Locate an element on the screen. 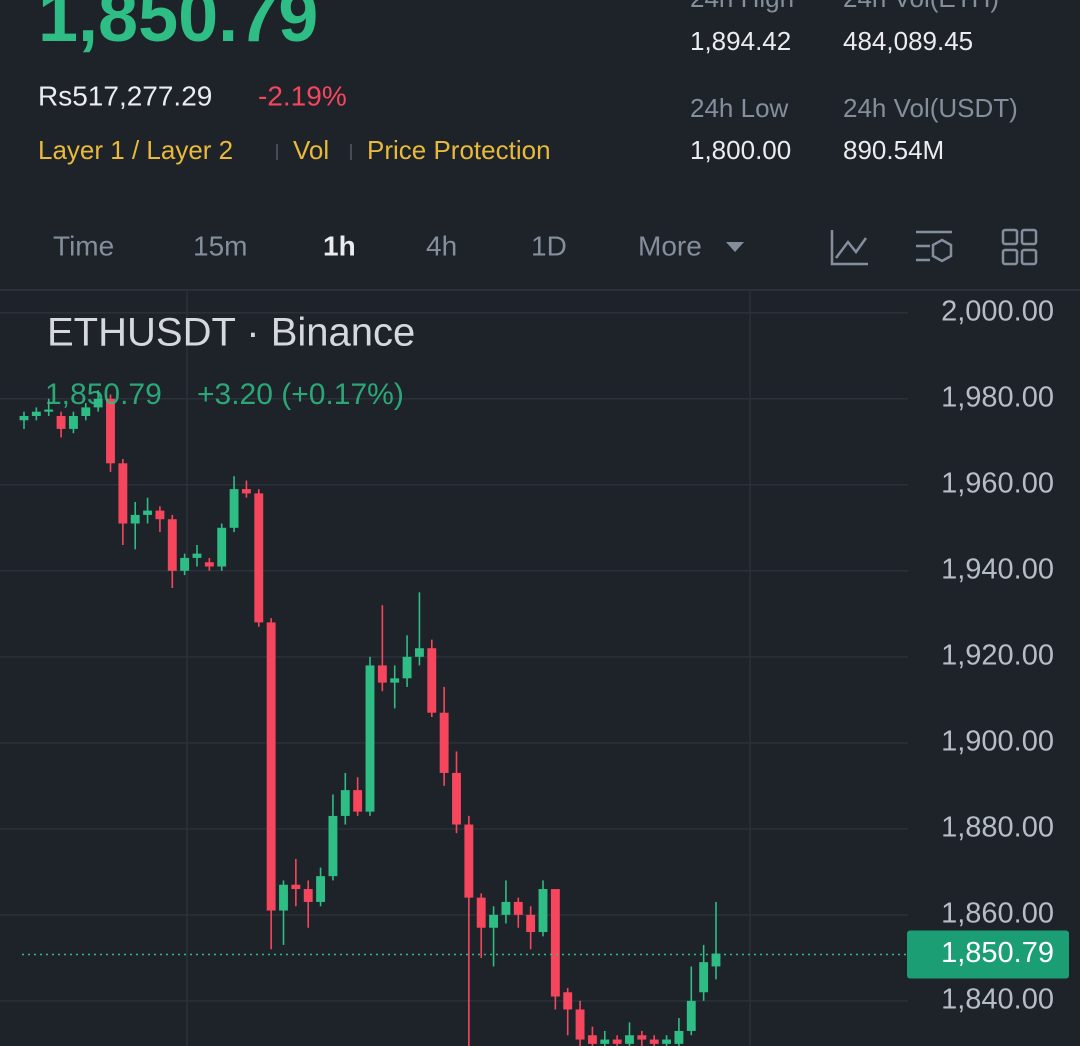 This screenshot has width=1080, height=1046. last-price-box is located at coordinates (988, 954).